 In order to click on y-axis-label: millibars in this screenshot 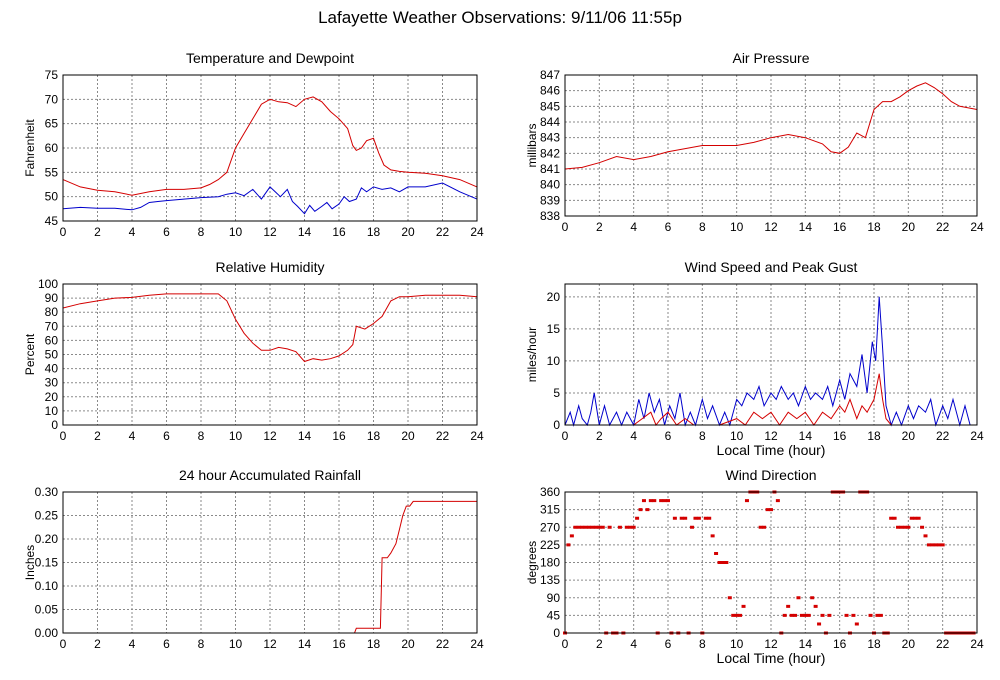, I will do `click(532, 145)`.